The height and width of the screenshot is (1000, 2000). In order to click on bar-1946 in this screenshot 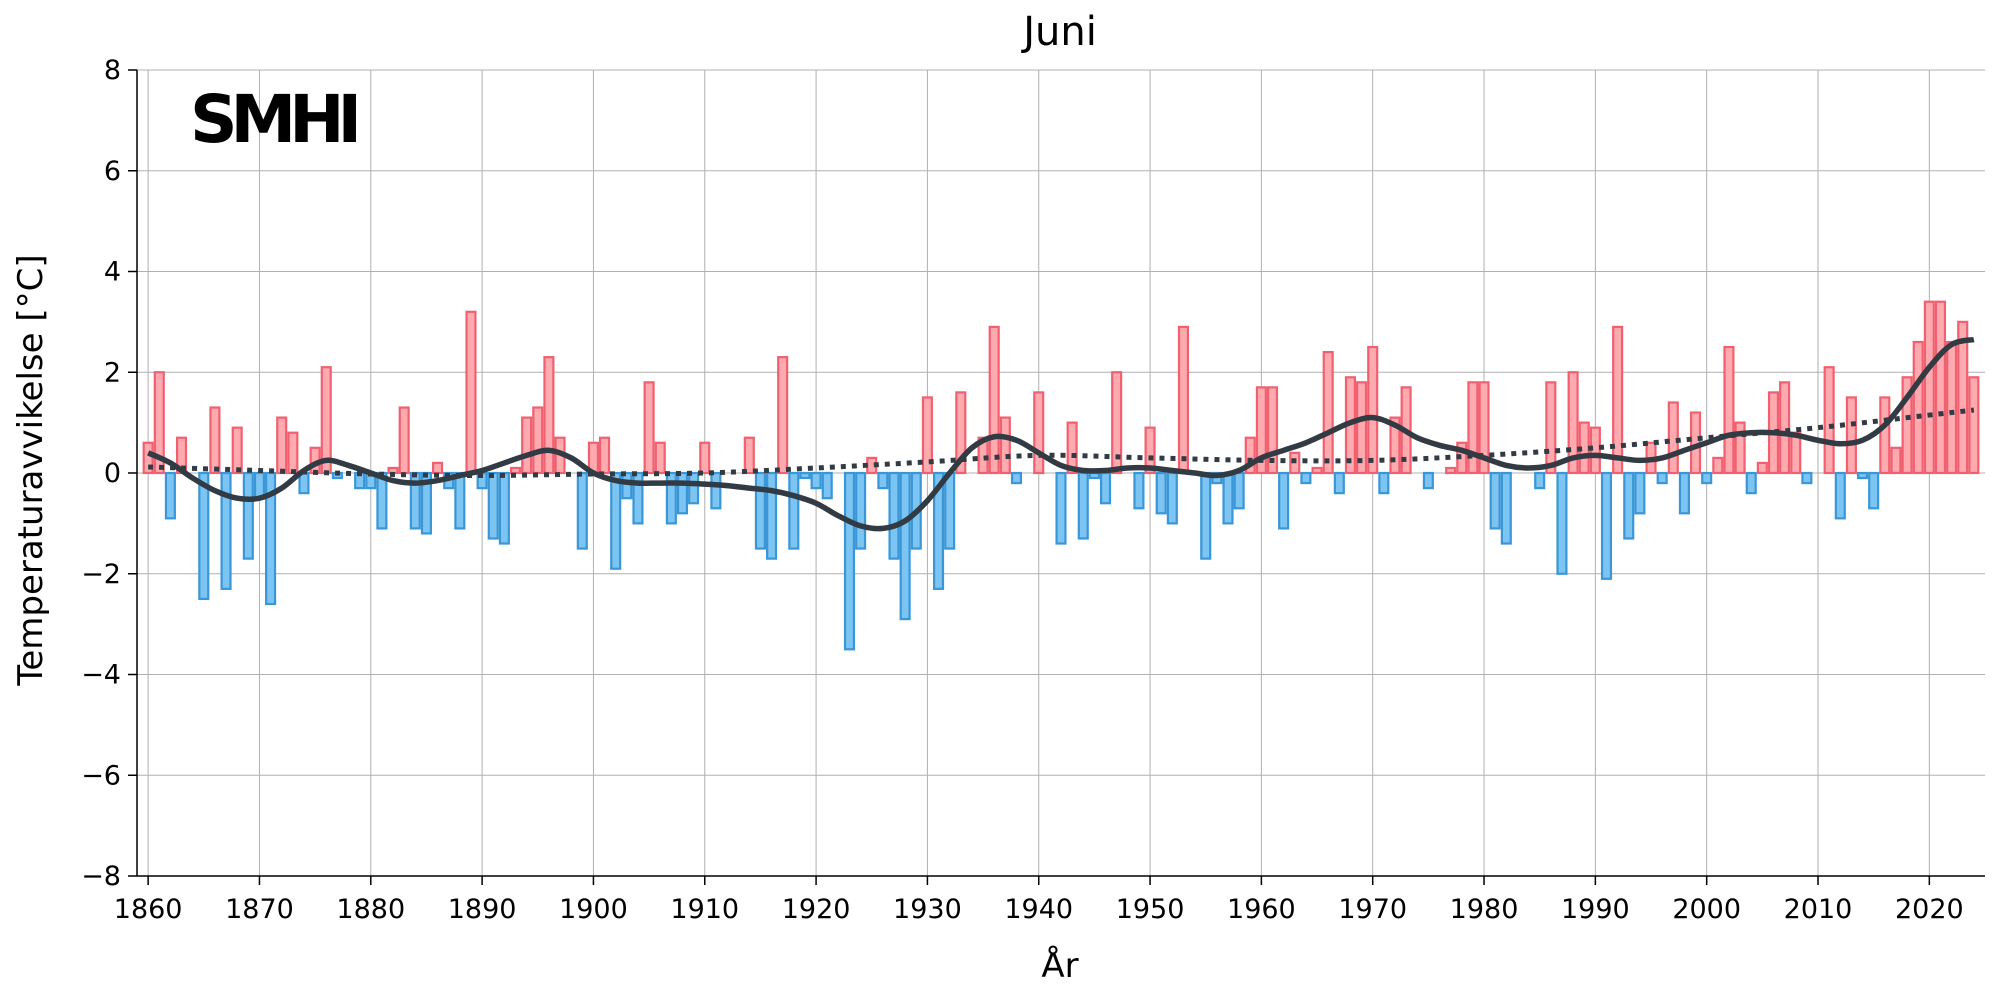, I will do `click(1105, 488)`.